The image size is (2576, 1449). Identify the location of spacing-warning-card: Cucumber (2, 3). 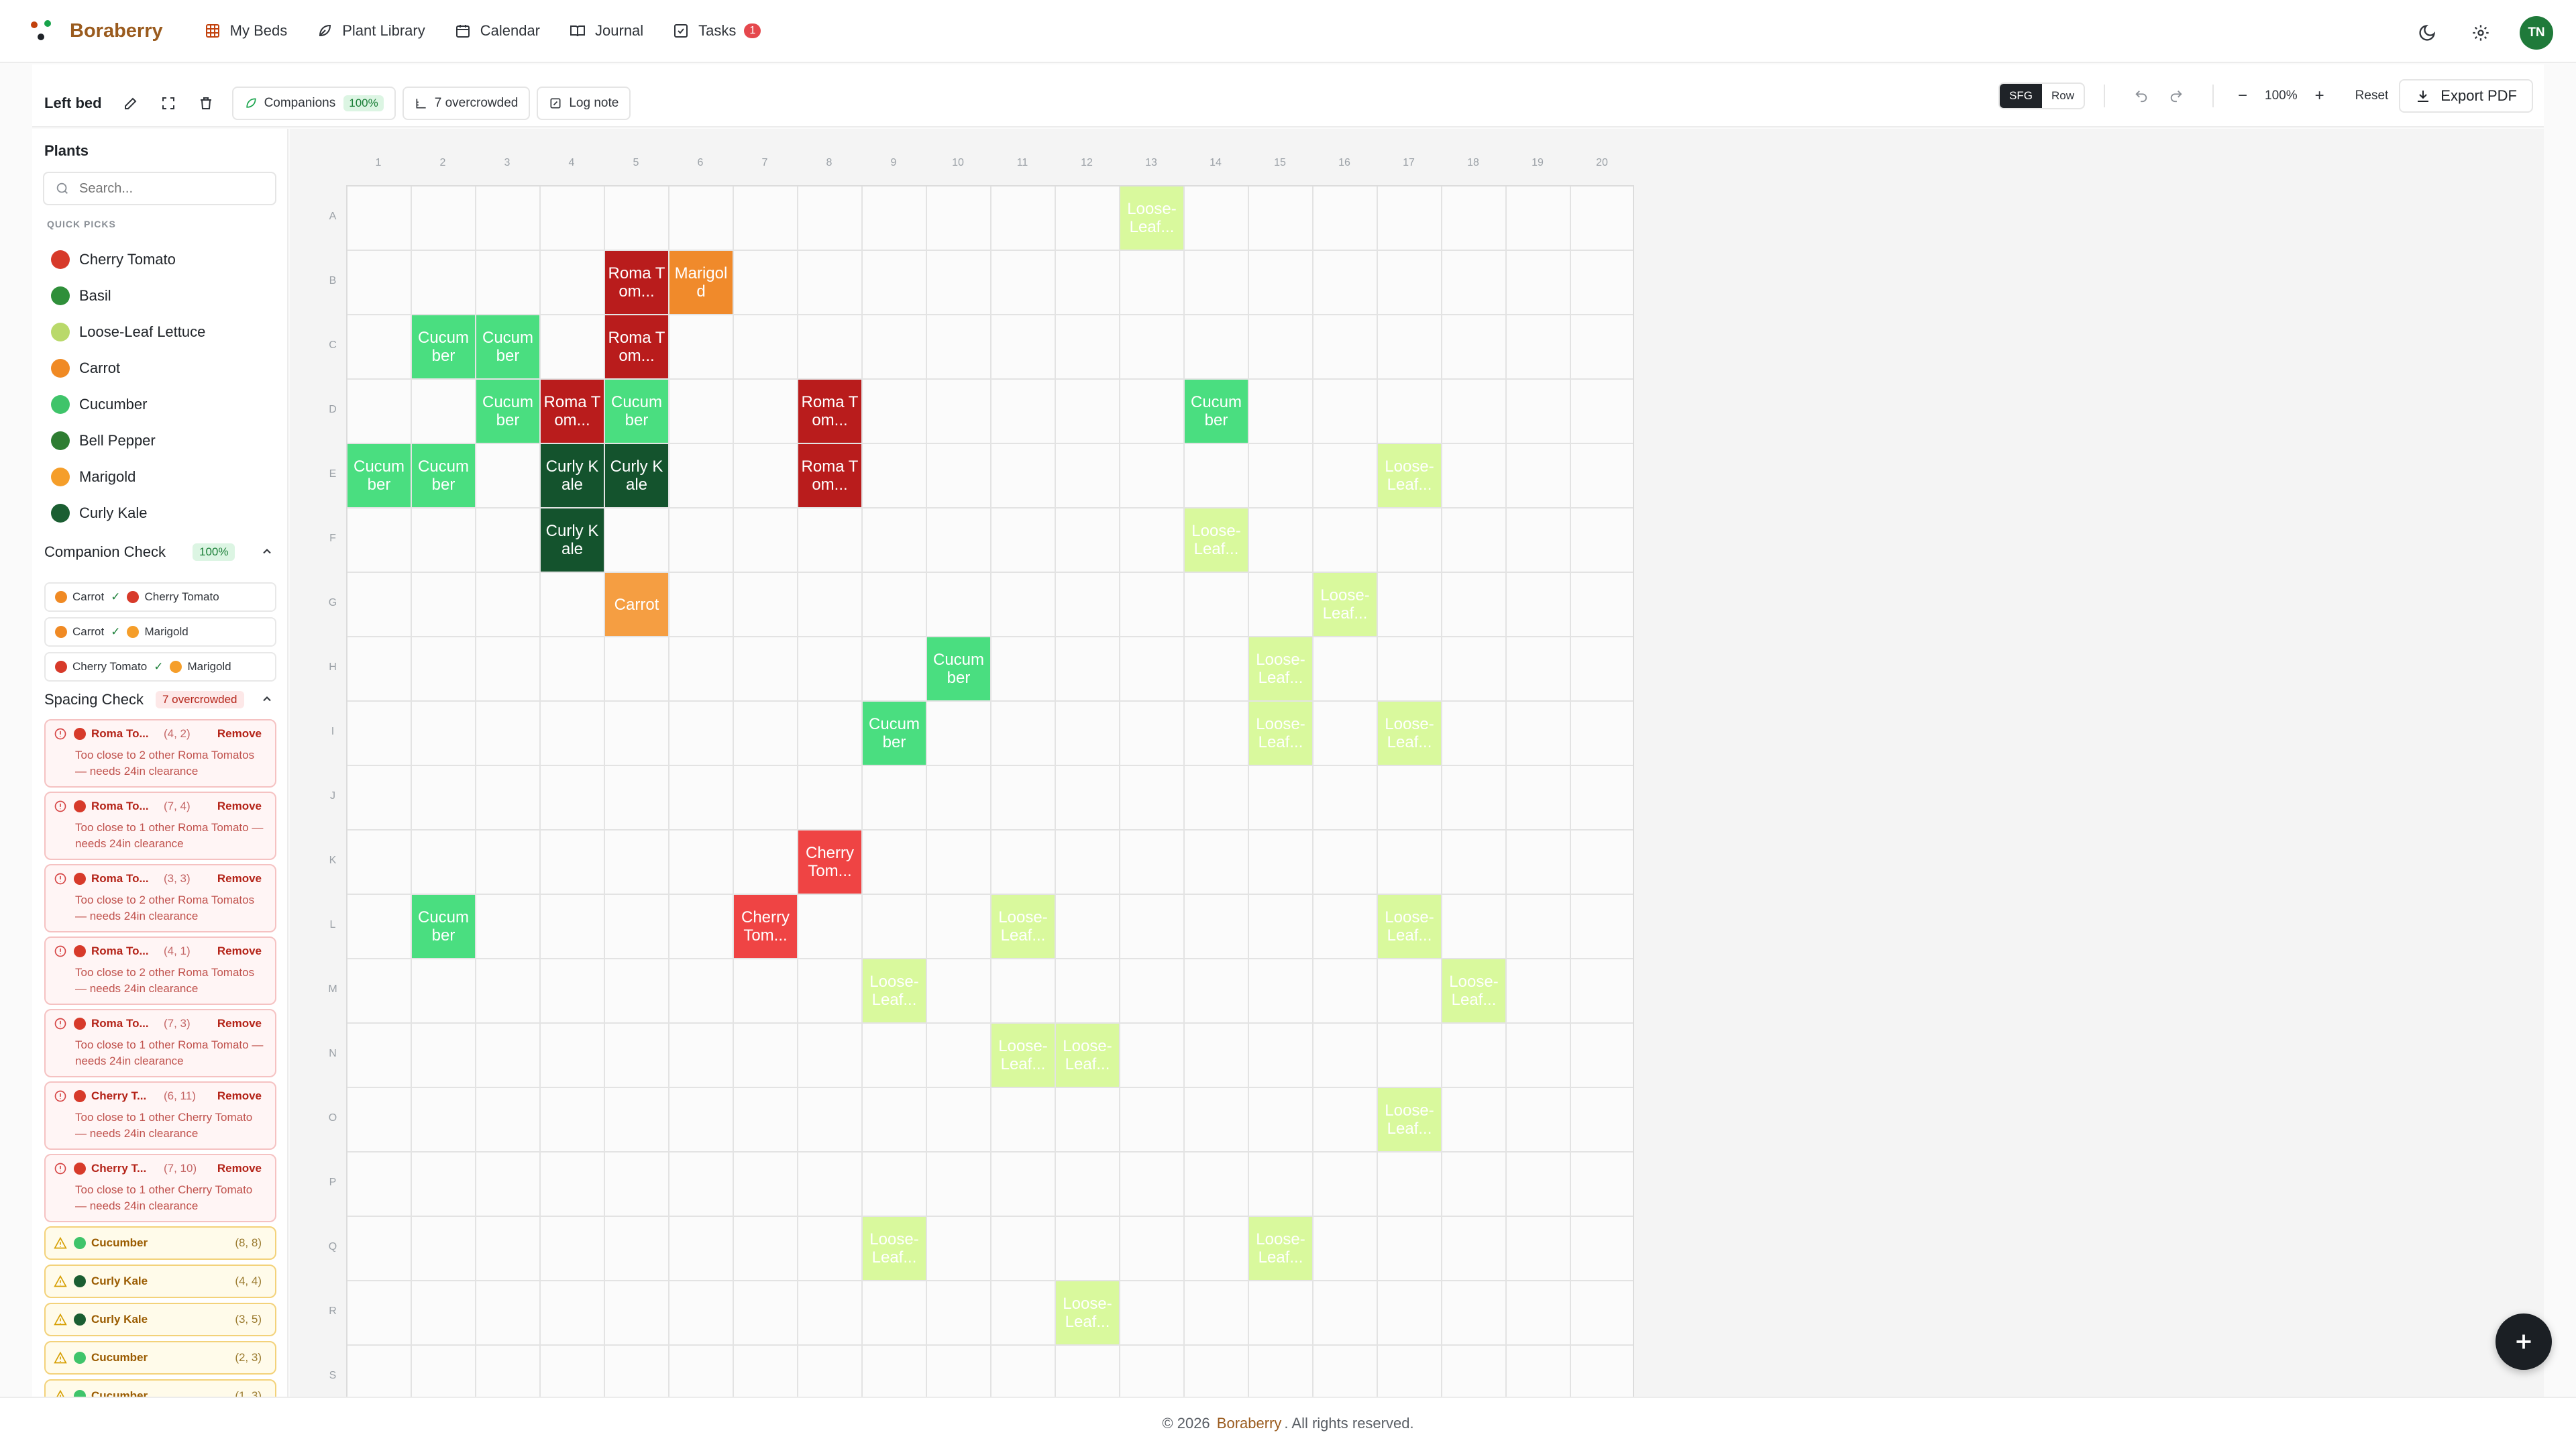
(160, 1358).